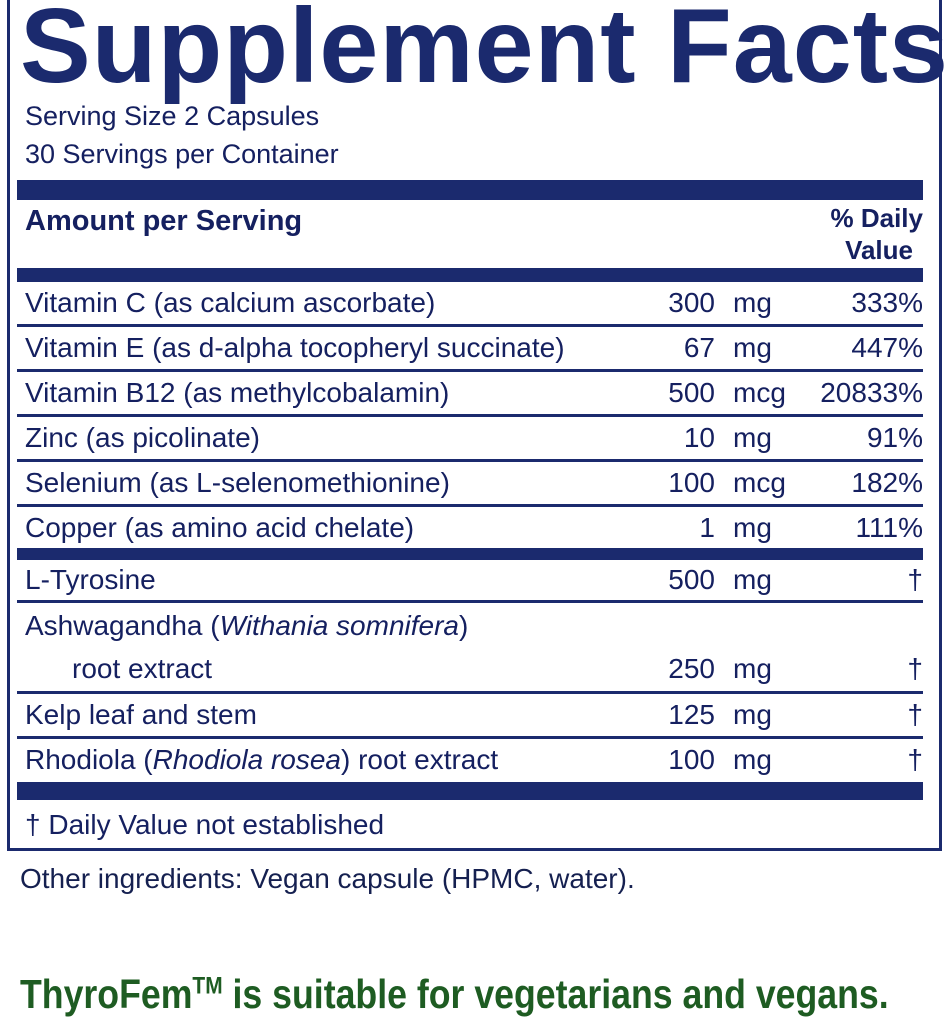 The image size is (949, 1024). What do you see at coordinates (877, 218) in the screenshot?
I see `daily-value-header-1: % Daily` at bounding box center [877, 218].